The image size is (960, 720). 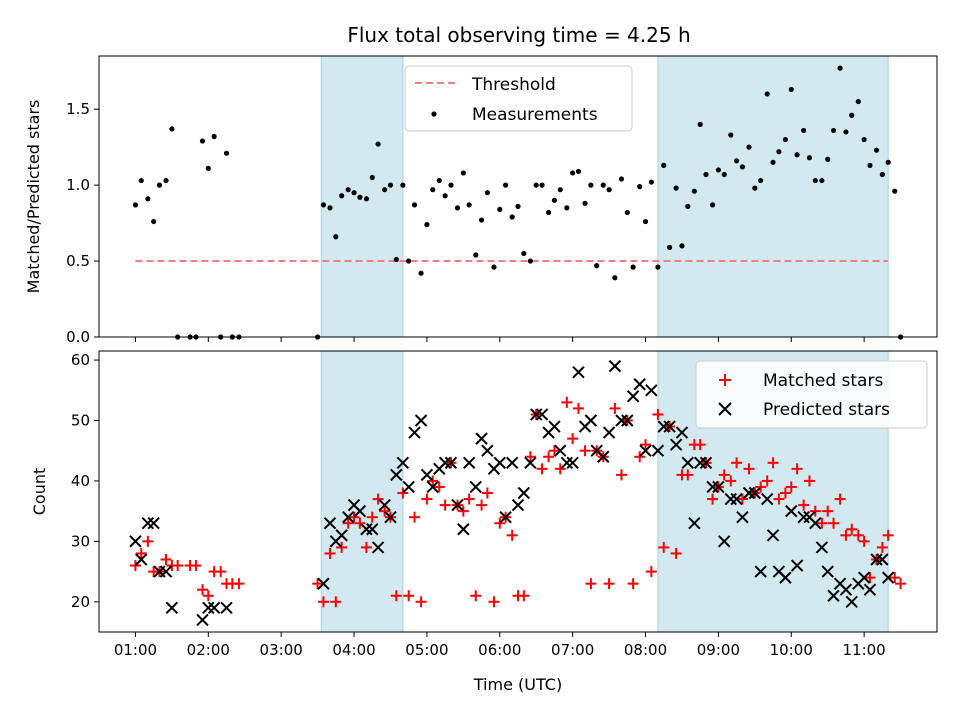 What do you see at coordinates (78, 109) in the screenshot?
I see `y-tick-label: 1.5` at bounding box center [78, 109].